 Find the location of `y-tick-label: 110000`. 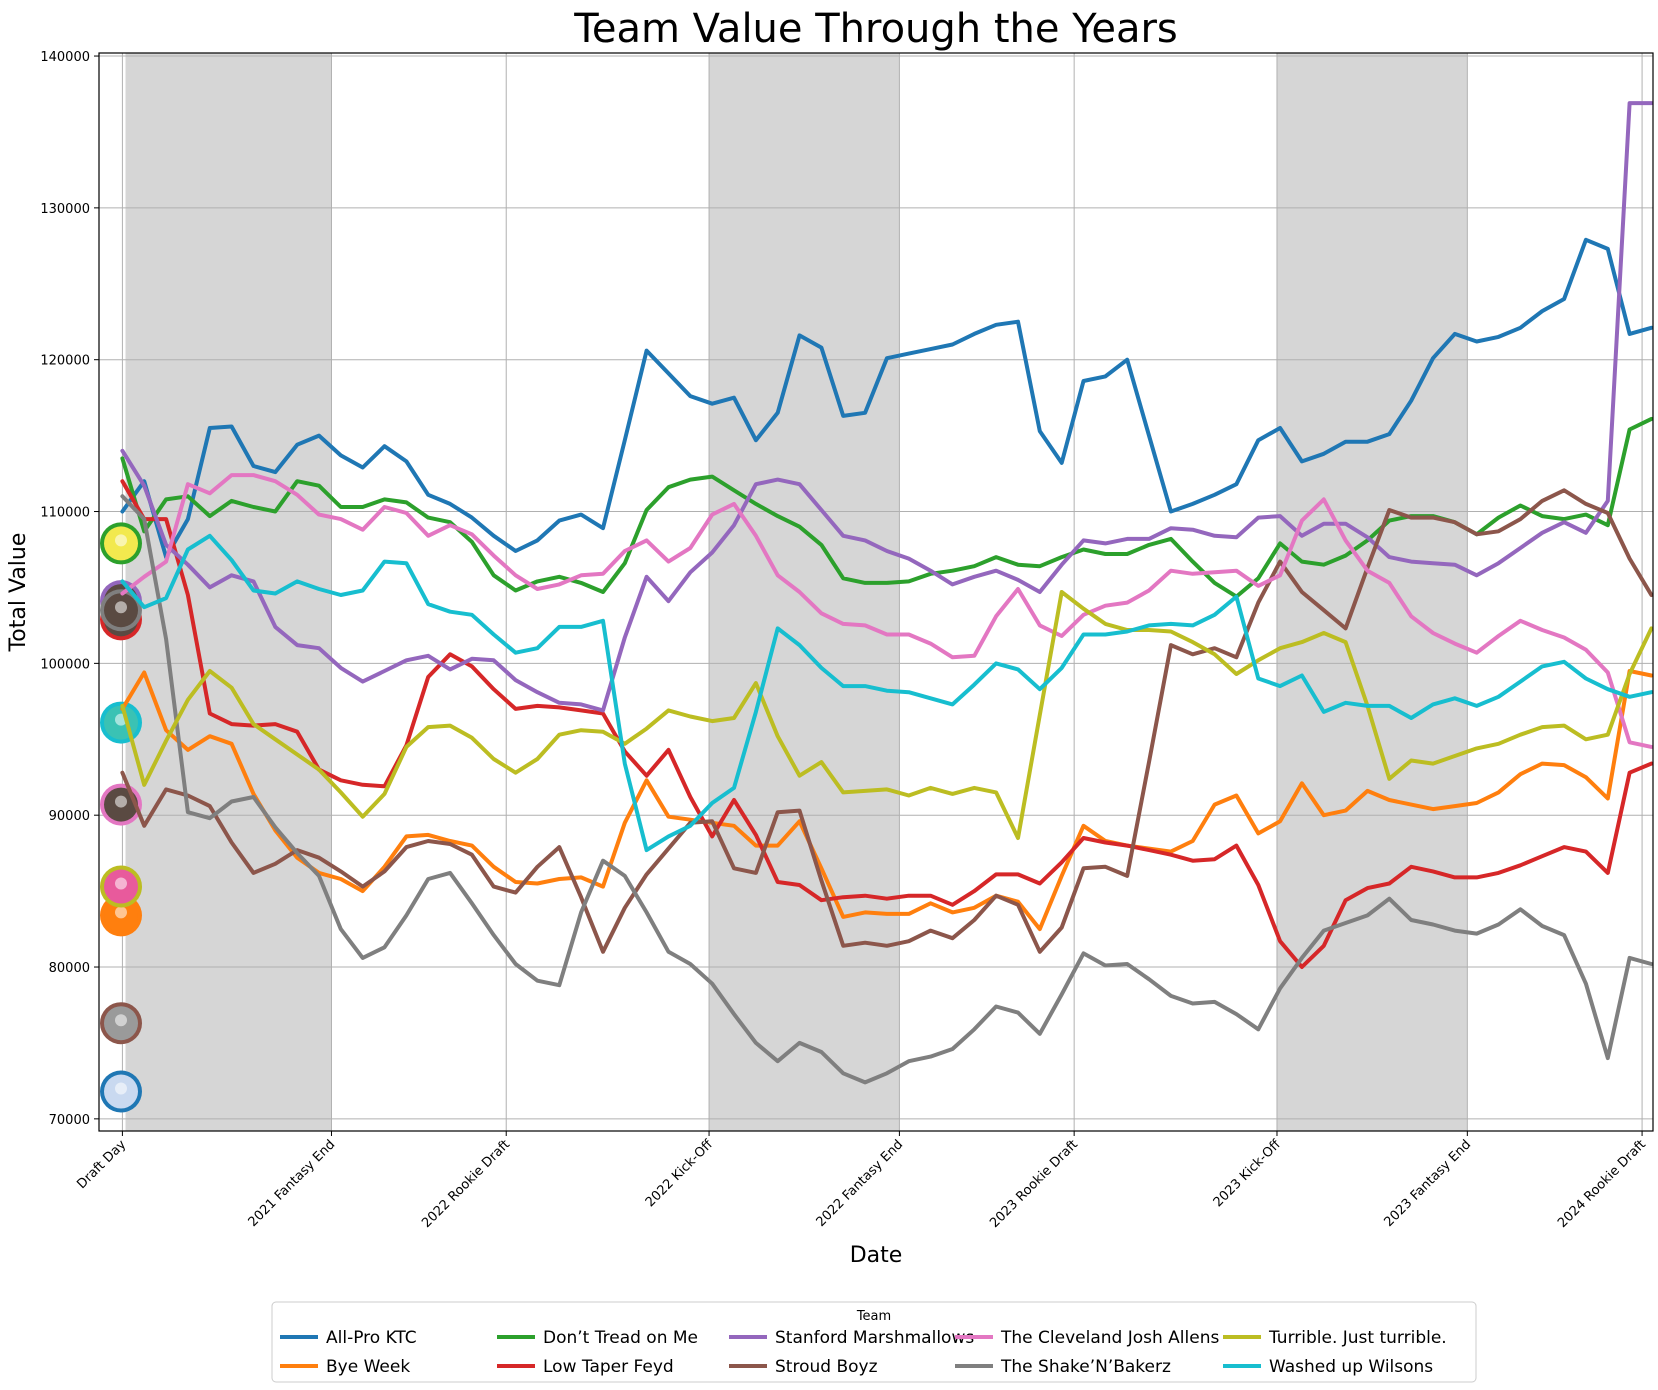

y-tick-label: 110000 is located at coordinates (65, 513).